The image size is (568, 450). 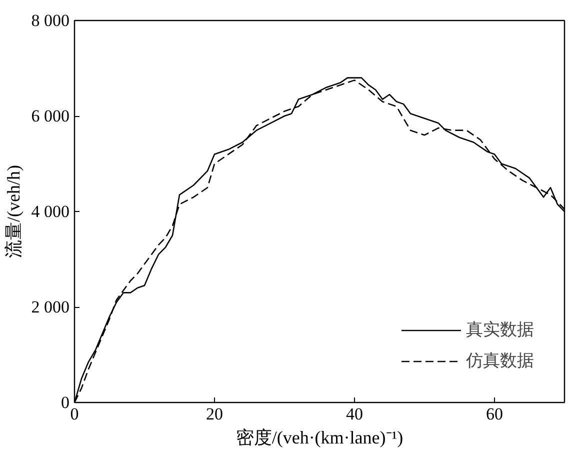 I want to click on y-tick-label: 2 000, so click(x=50, y=307).